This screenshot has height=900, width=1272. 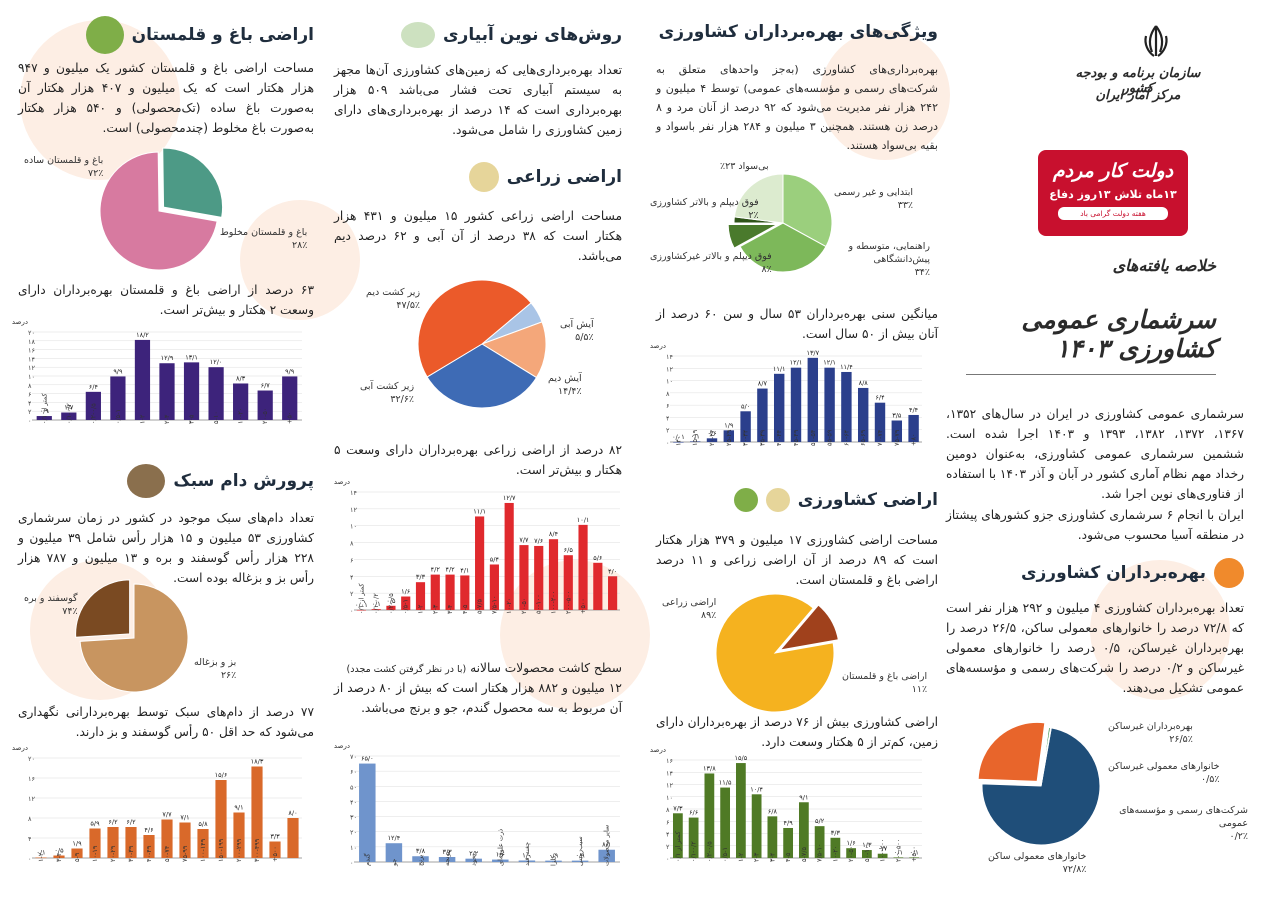 I want to click on bar-value-label: ۴/۴, so click(x=914, y=410).